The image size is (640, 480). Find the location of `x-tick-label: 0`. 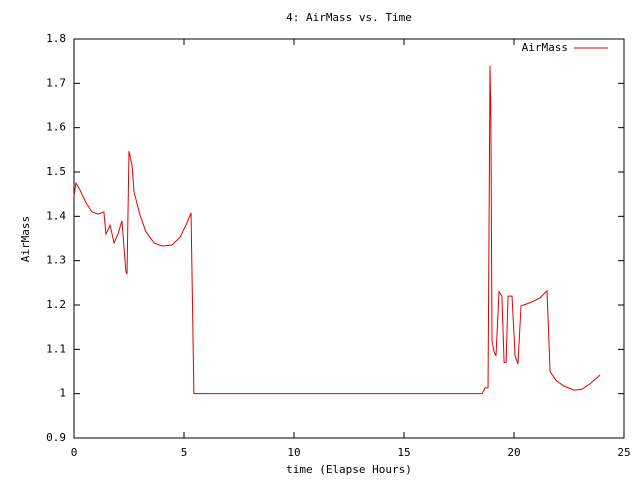

x-tick-label: 0 is located at coordinates (74, 452).